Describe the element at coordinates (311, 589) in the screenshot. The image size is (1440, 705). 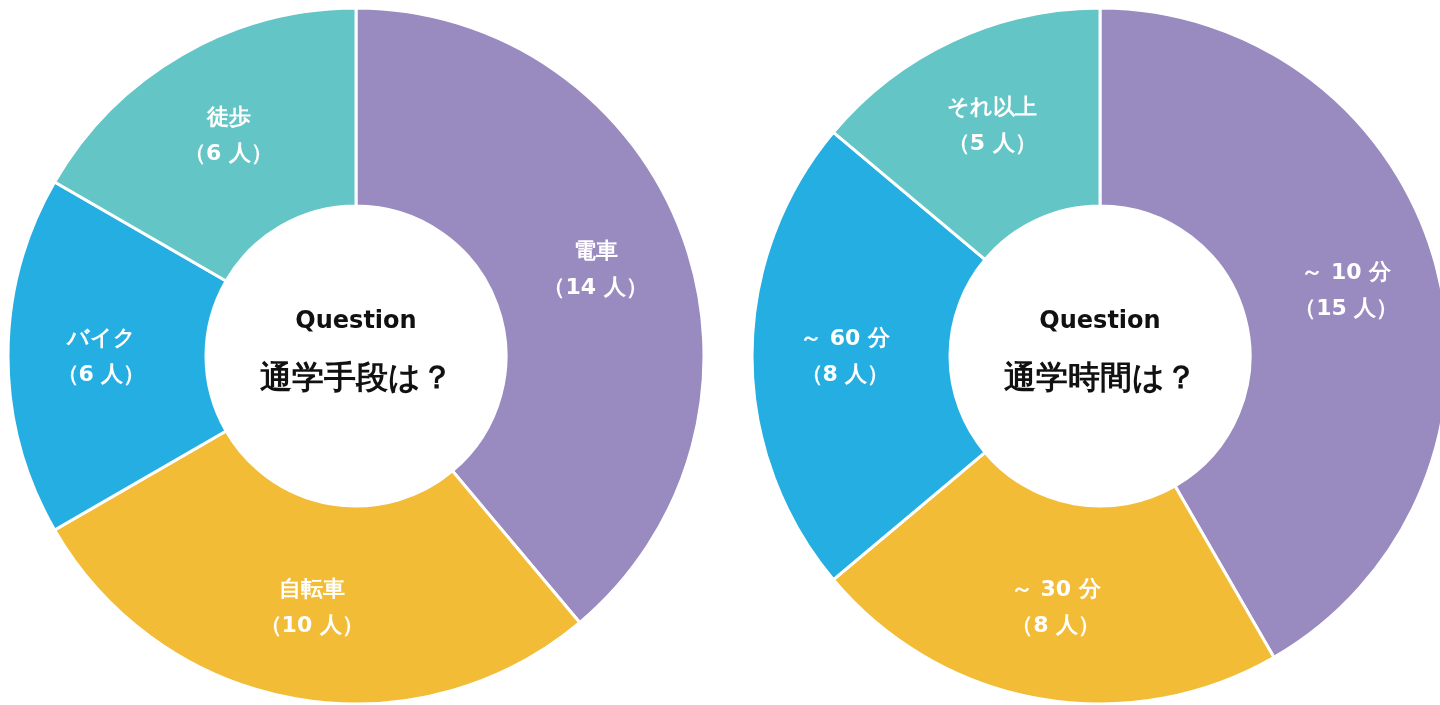
I see `slice-label: 自転車` at that location.